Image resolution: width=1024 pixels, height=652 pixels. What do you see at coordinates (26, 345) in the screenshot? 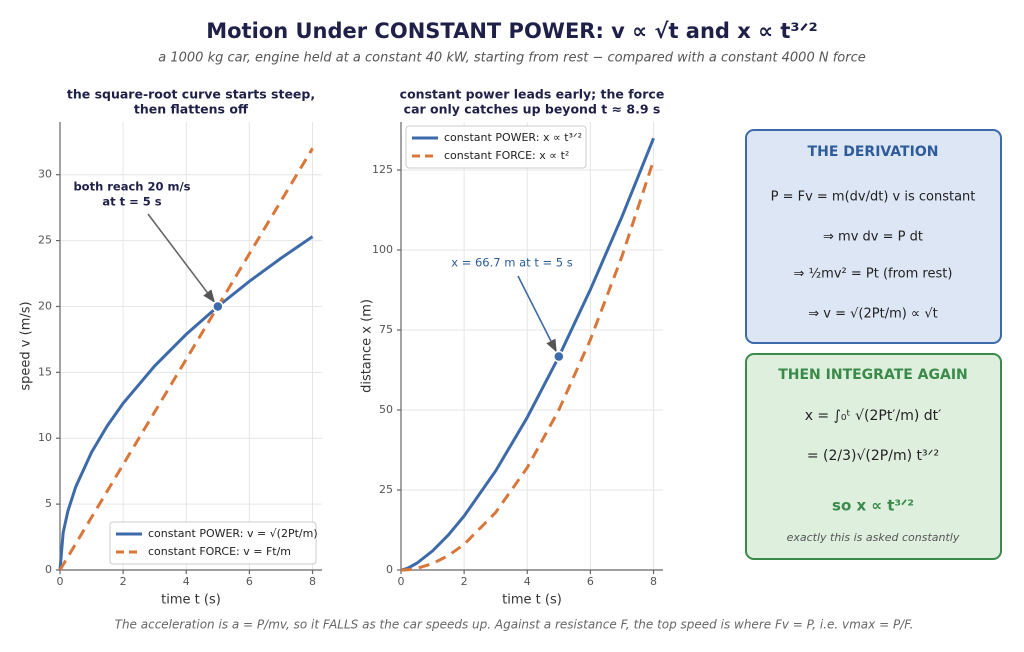
I see `y-axis-label: speed v (m/s)` at bounding box center [26, 345].